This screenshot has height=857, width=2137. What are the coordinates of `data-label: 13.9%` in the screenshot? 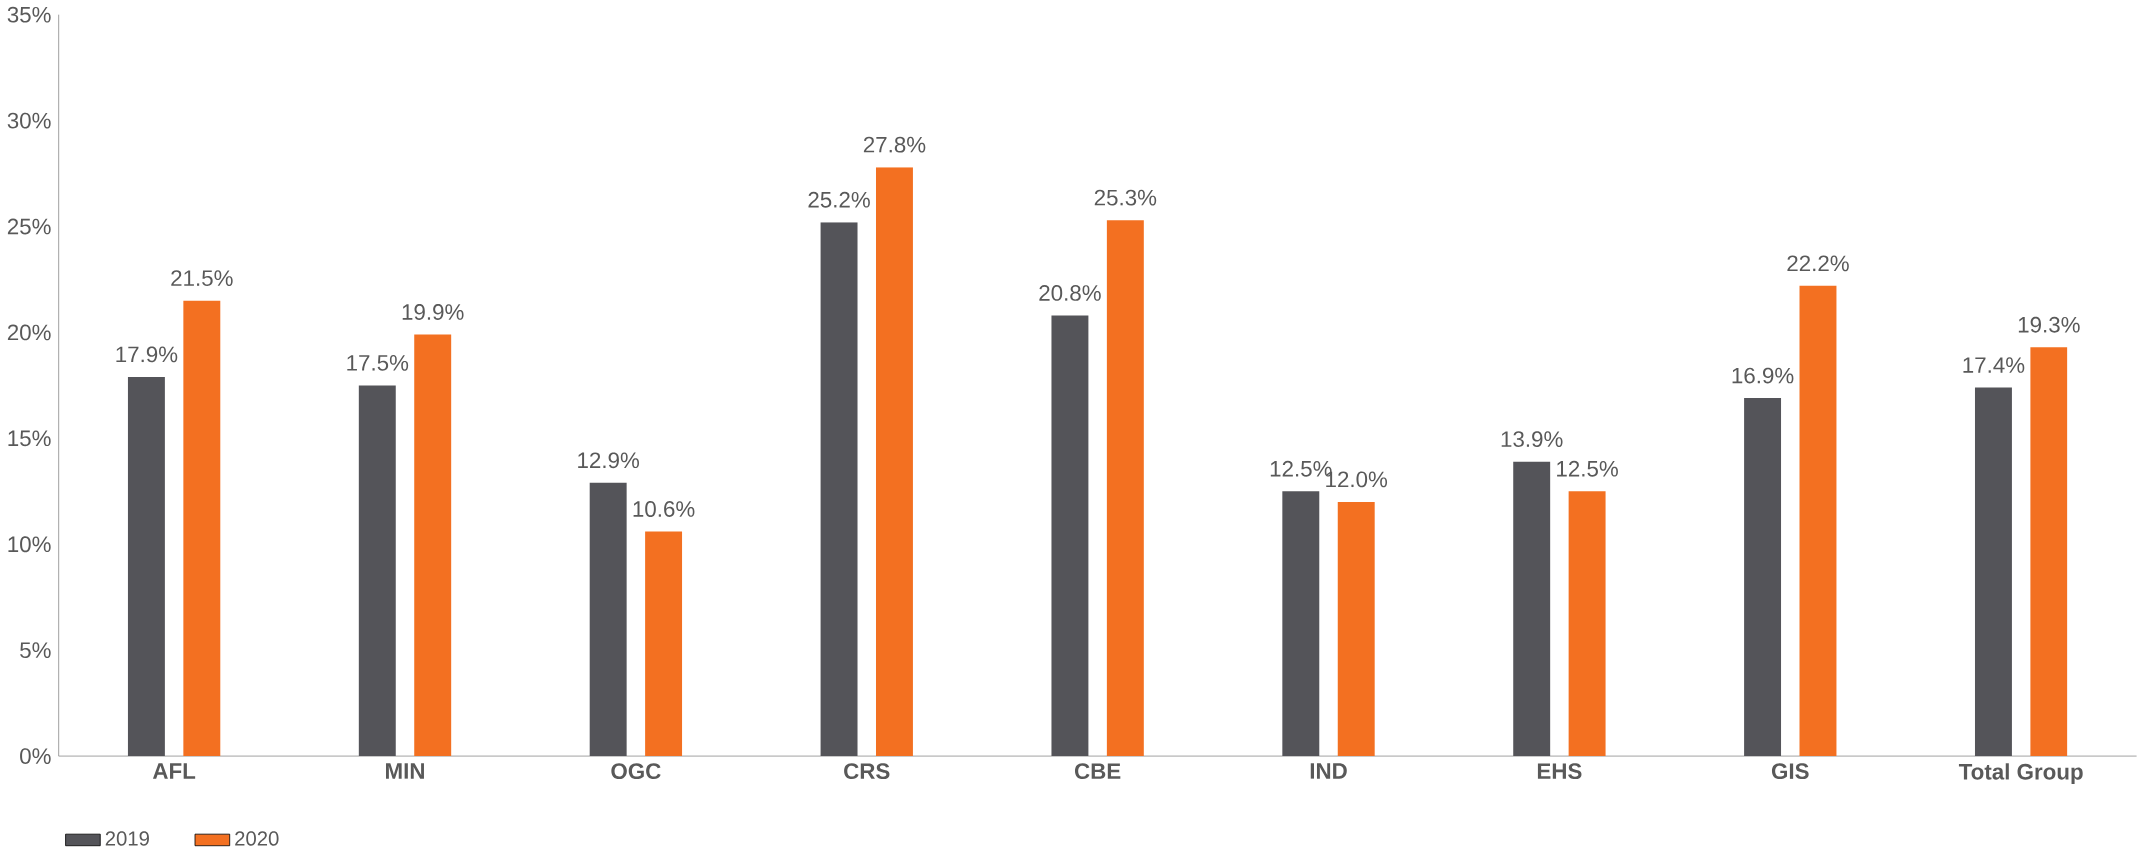 It's located at (1532, 439).